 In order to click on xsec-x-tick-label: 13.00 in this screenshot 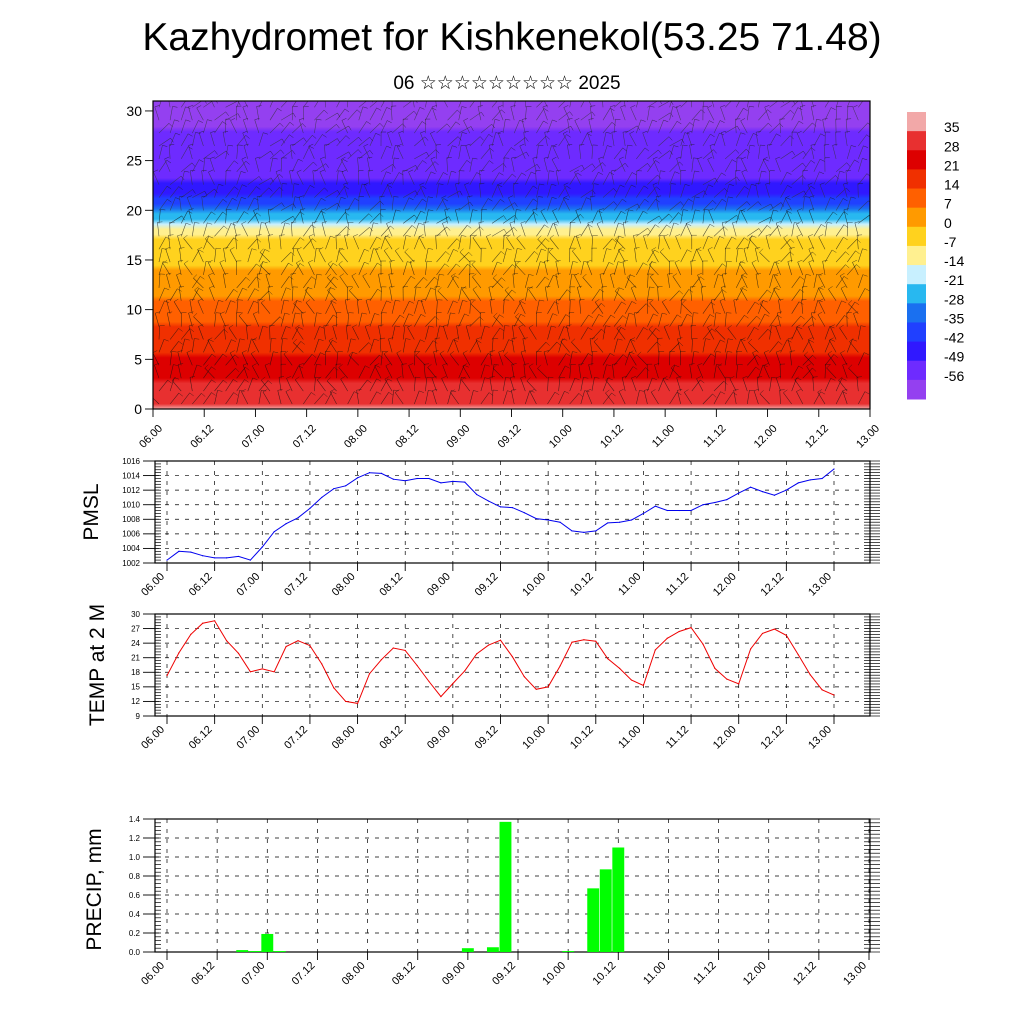, I will do `click(868, 437)`.